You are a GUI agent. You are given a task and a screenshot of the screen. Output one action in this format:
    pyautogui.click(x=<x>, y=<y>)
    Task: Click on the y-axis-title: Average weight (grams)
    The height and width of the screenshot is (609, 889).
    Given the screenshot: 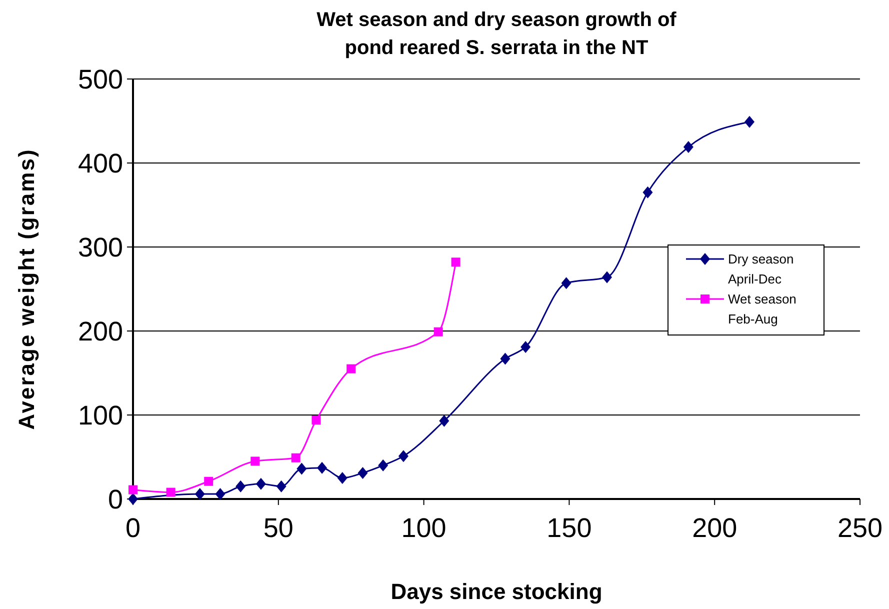 What is the action you would take?
    pyautogui.click(x=26, y=289)
    